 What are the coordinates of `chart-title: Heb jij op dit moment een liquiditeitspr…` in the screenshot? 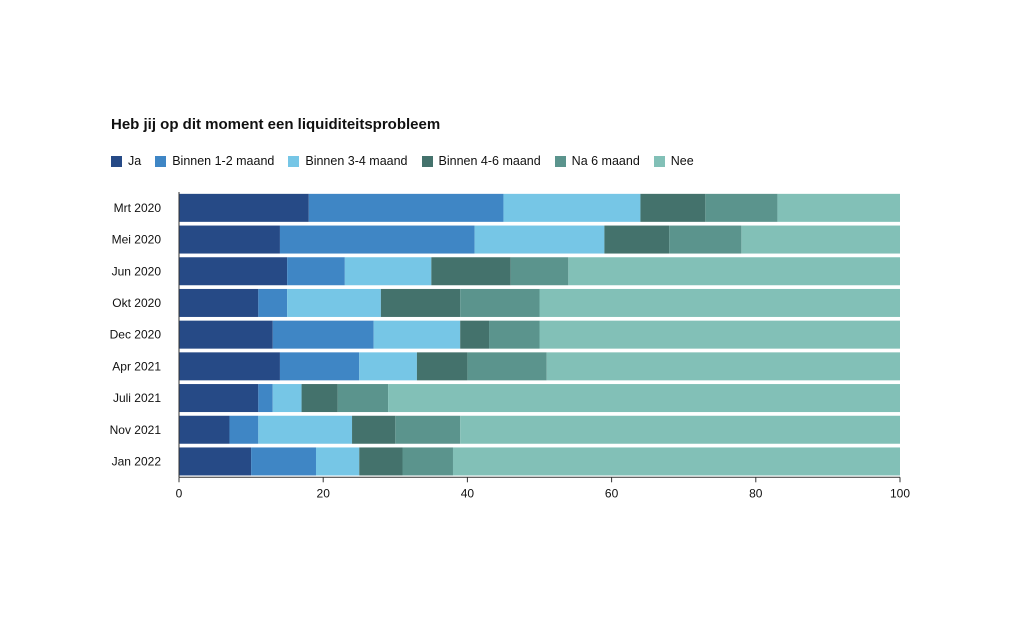 It's located at (276, 124).